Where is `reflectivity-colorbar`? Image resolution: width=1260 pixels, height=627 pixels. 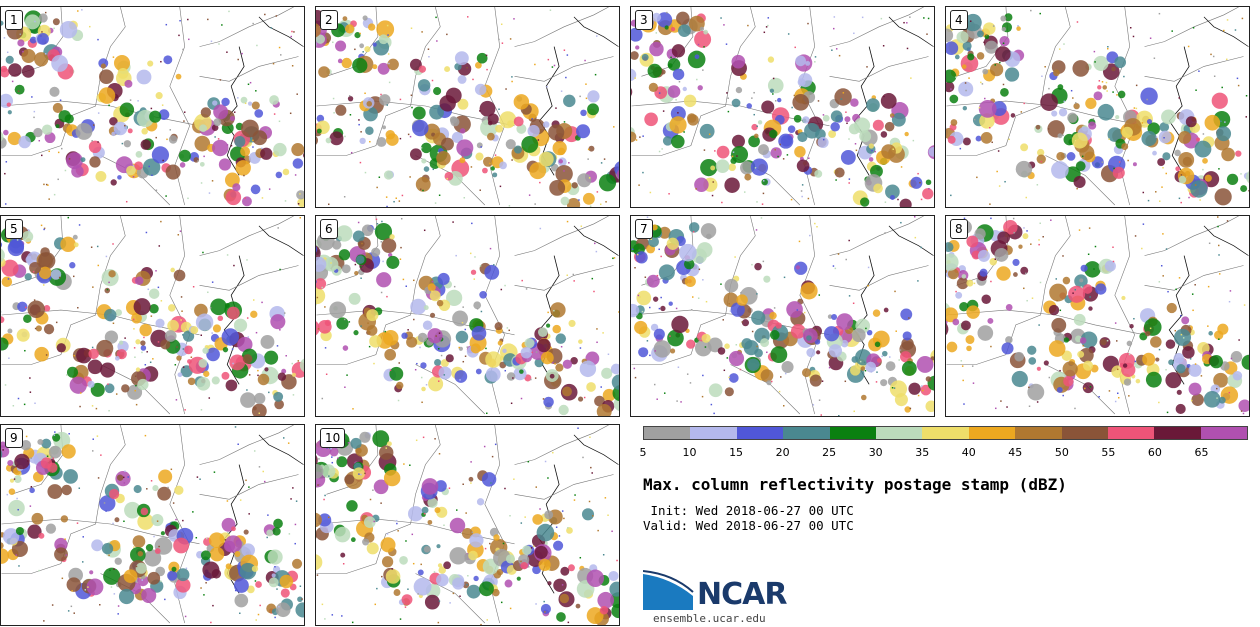
reflectivity-colorbar is located at coordinates (945, 433).